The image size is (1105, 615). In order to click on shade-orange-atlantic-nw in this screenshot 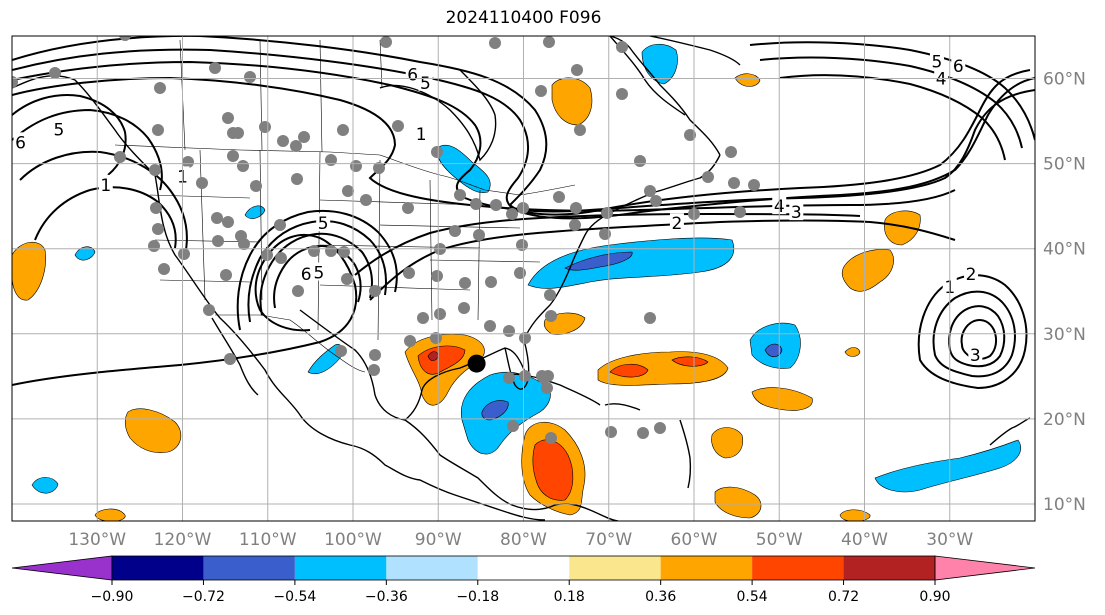, I will do `click(867, 270)`.